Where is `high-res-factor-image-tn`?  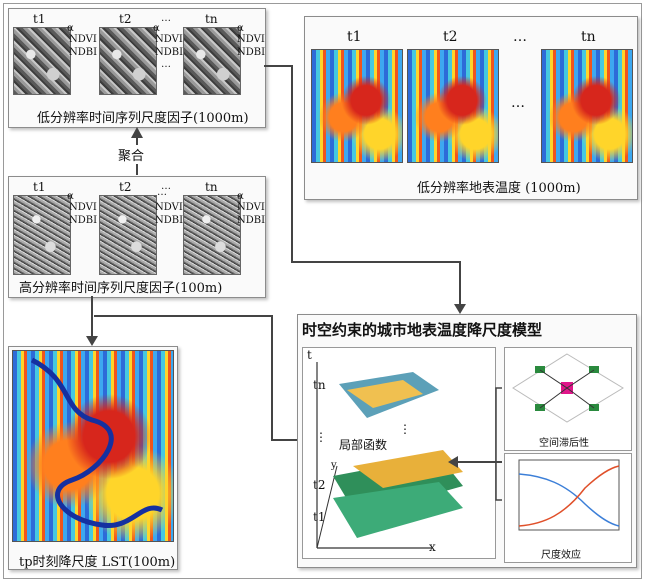 high-res-factor-image-tn is located at coordinates (212, 235).